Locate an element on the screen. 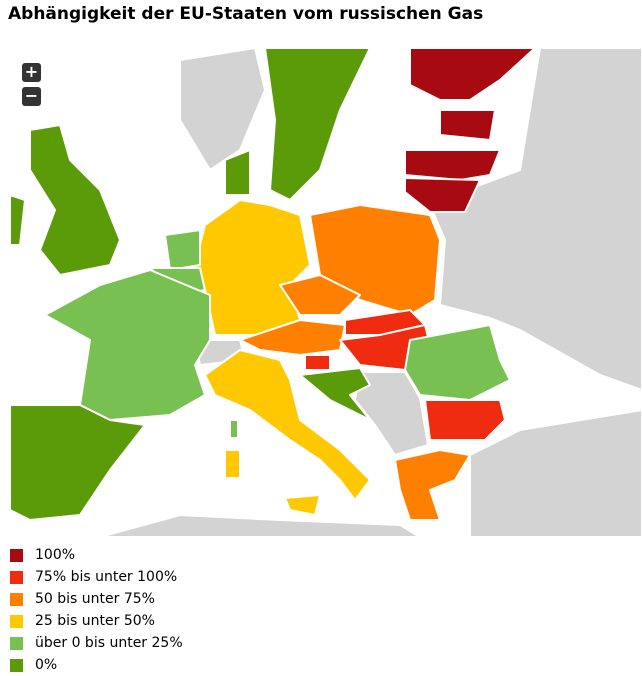 The image size is (642, 676). legend-item: 0% is located at coordinates (96, 665).